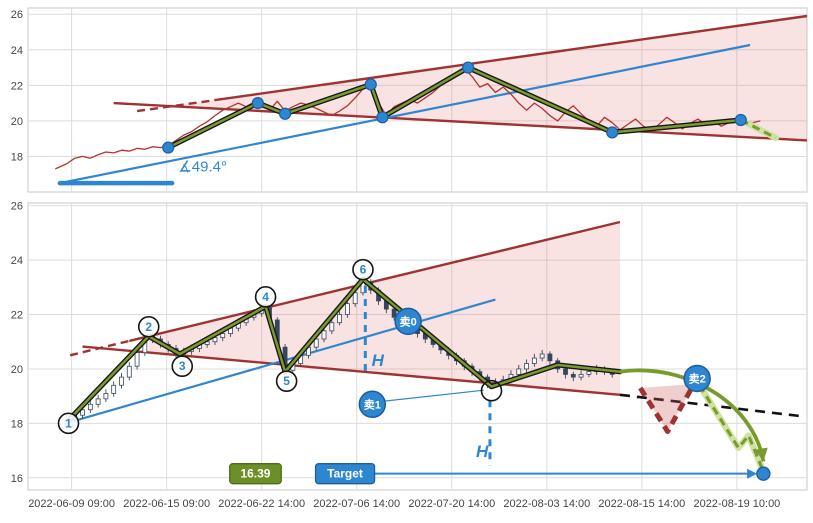  I want to click on sell-path-arrow, so click(692, 415).